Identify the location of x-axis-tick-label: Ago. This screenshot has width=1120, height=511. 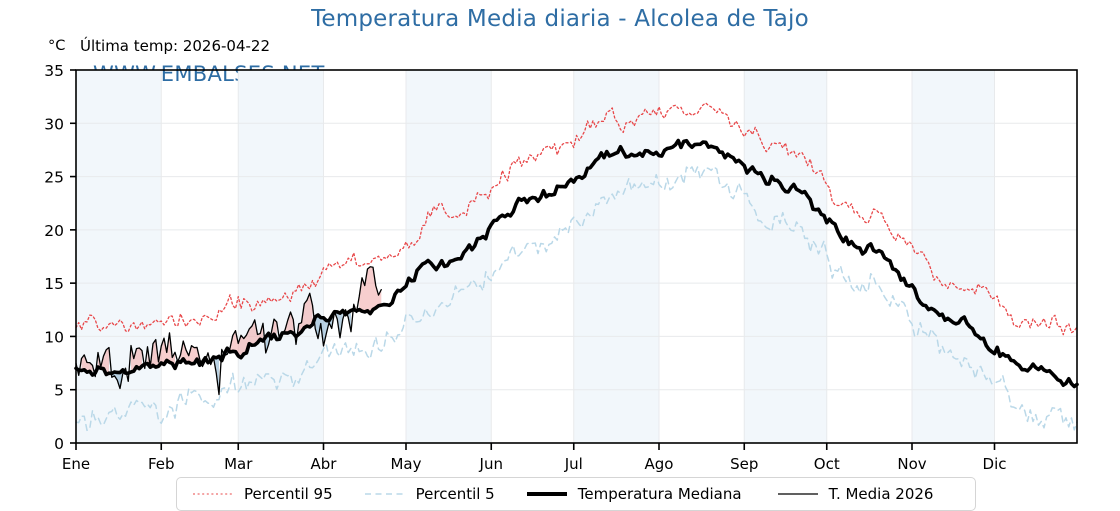
(659, 464).